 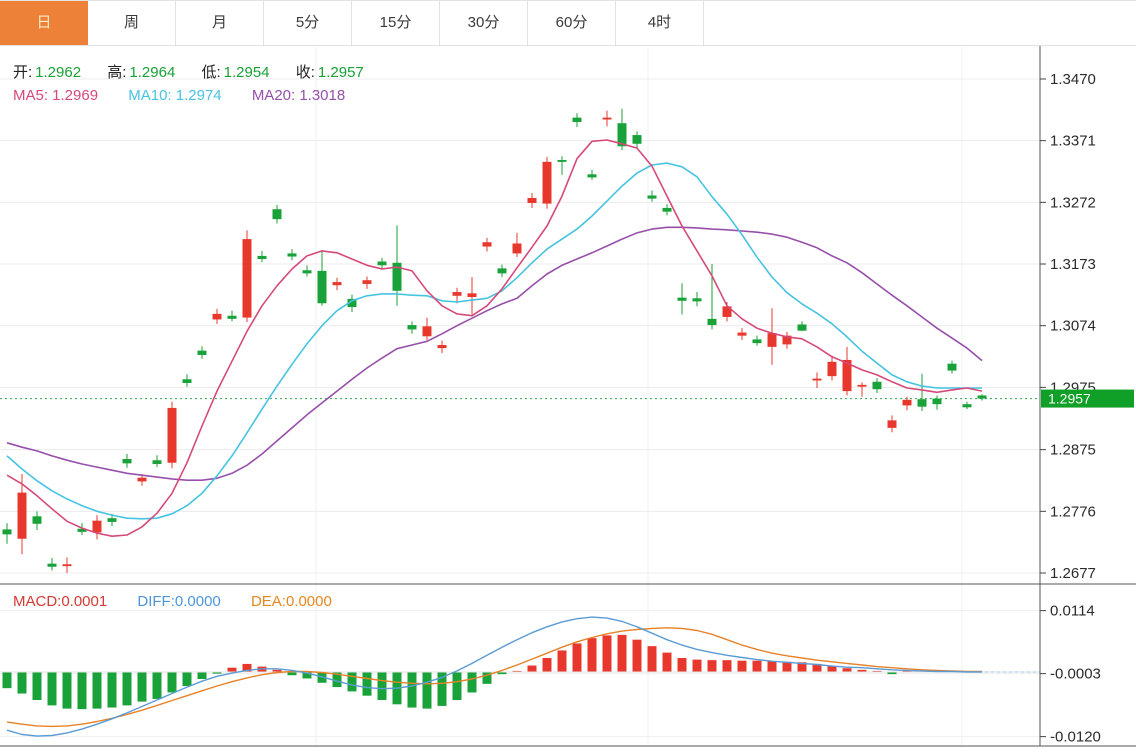 I want to click on diff-line, so click(x=494, y=676).